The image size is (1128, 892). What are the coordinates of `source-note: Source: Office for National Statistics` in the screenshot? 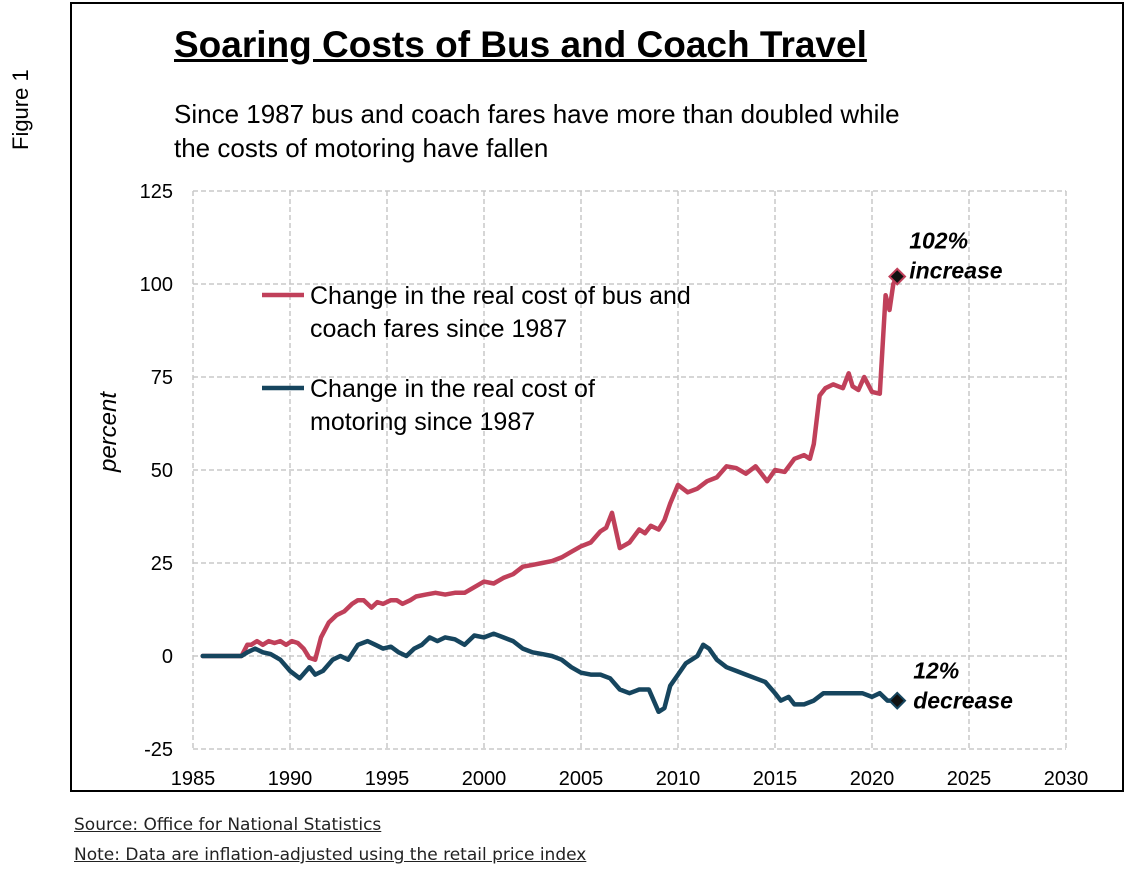 It's located at (228, 825).